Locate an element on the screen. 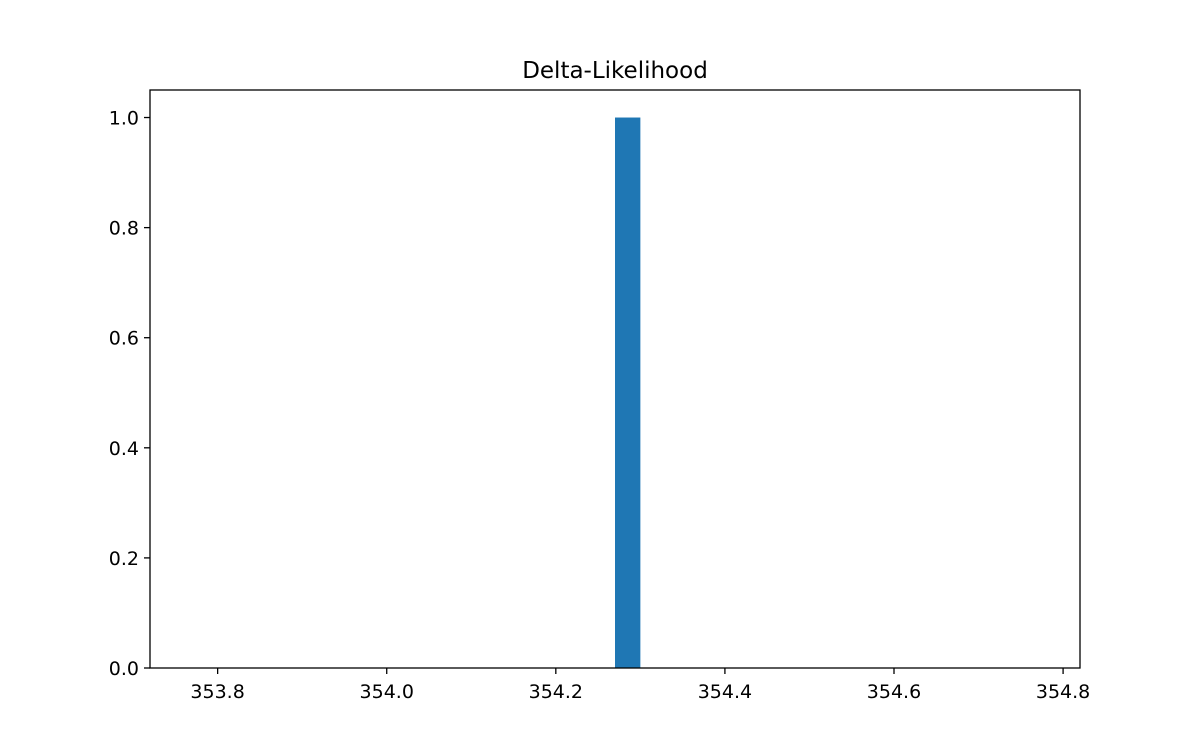 This screenshot has width=1200, height=750. x-tick-label-2: 354.2 is located at coordinates (556, 692).